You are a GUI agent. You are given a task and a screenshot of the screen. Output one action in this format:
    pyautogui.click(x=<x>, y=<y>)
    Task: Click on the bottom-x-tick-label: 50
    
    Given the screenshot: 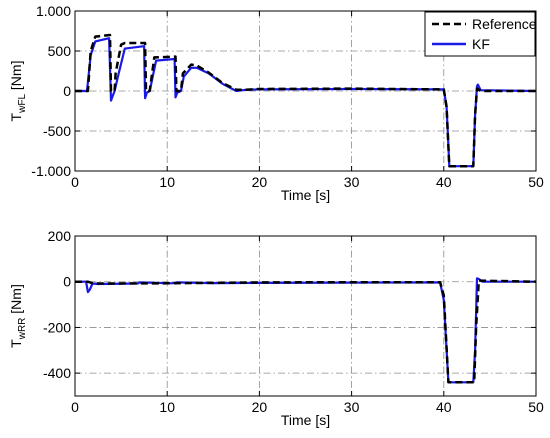 What is the action you would take?
    pyautogui.click(x=536, y=407)
    